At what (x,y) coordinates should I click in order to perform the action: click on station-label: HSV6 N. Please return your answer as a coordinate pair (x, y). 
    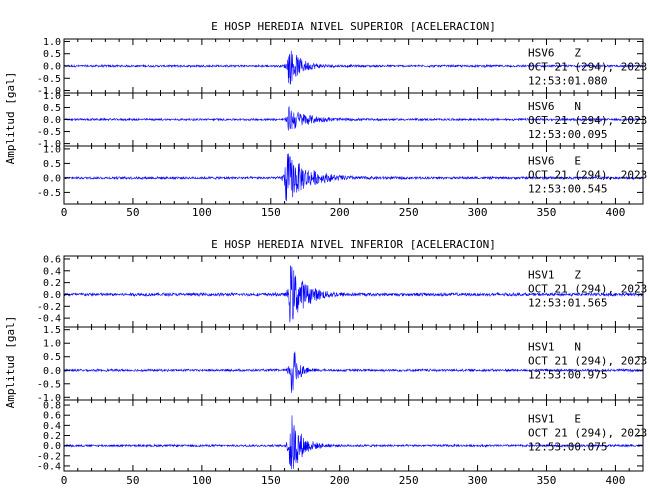
    Looking at the image, I should click on (554, 106).